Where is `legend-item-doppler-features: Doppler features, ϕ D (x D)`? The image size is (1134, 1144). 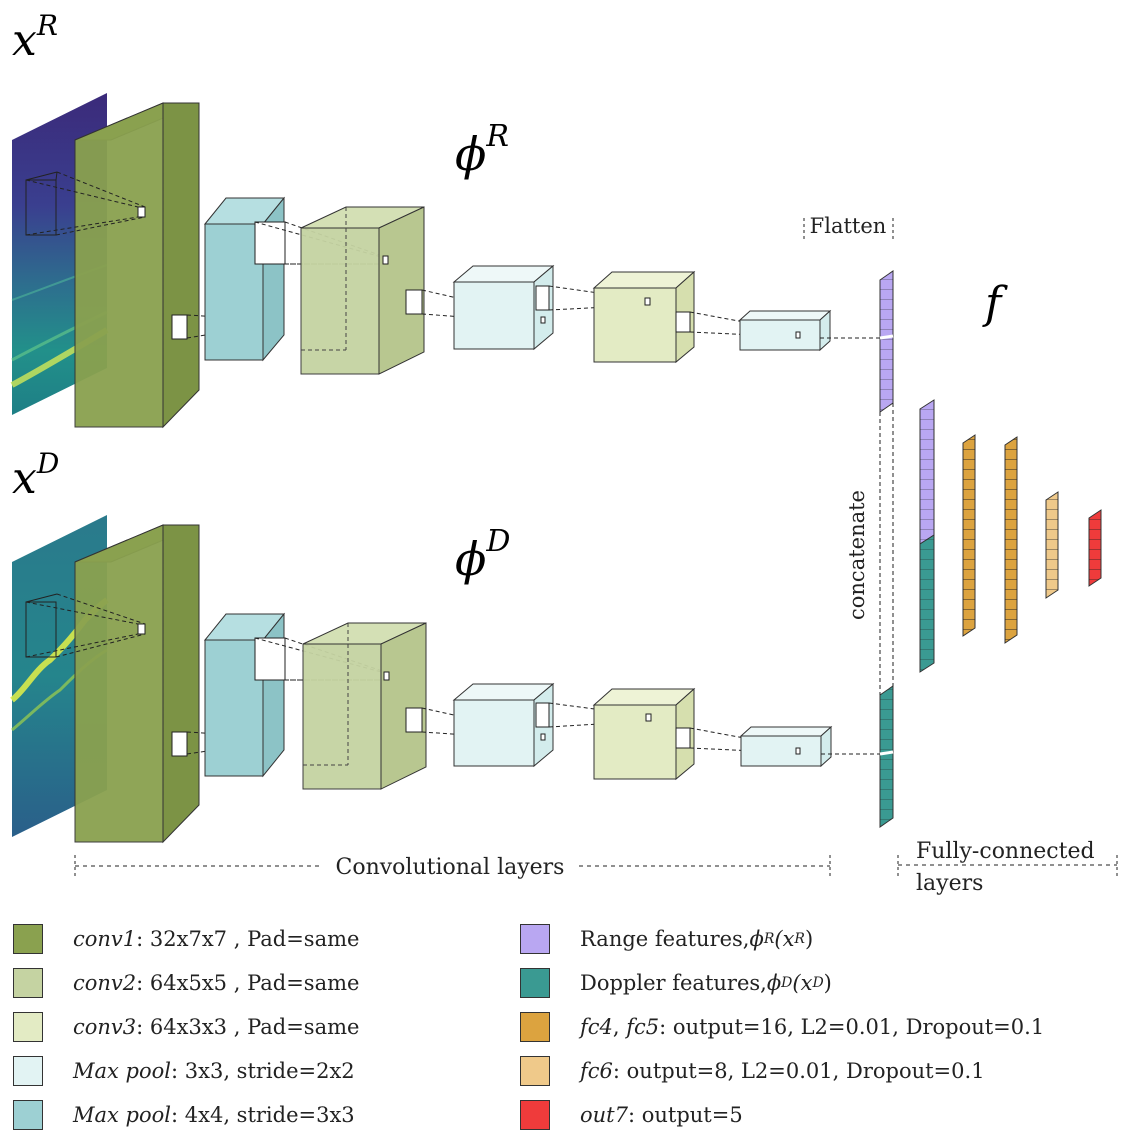 legend-item-doppler-features: Doppler features, ϕ D (x D) is located at coordinates (676, 983).